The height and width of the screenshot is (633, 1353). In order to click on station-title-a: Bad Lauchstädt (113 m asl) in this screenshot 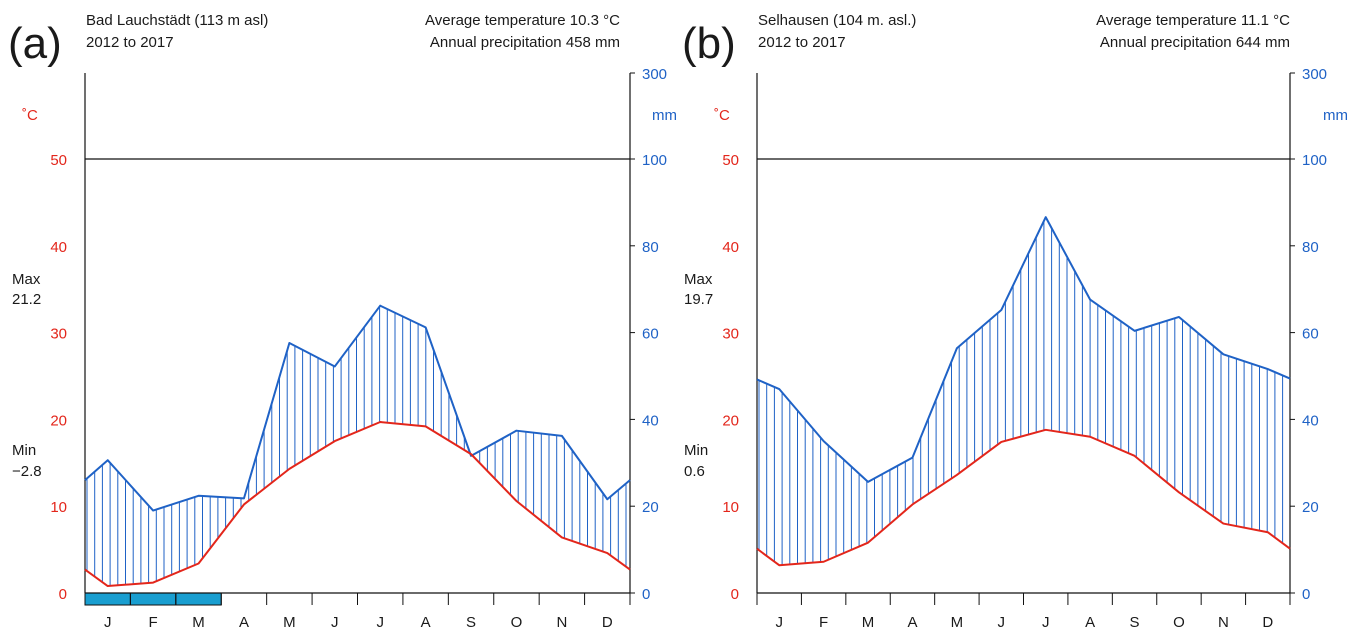, I will do `click(177, 20)`.